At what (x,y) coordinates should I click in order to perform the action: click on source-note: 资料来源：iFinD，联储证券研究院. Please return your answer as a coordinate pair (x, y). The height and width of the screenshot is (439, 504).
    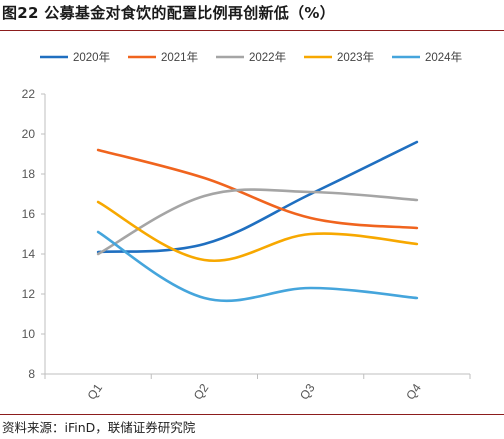
    Looking at the image, I should click on (99, 427).